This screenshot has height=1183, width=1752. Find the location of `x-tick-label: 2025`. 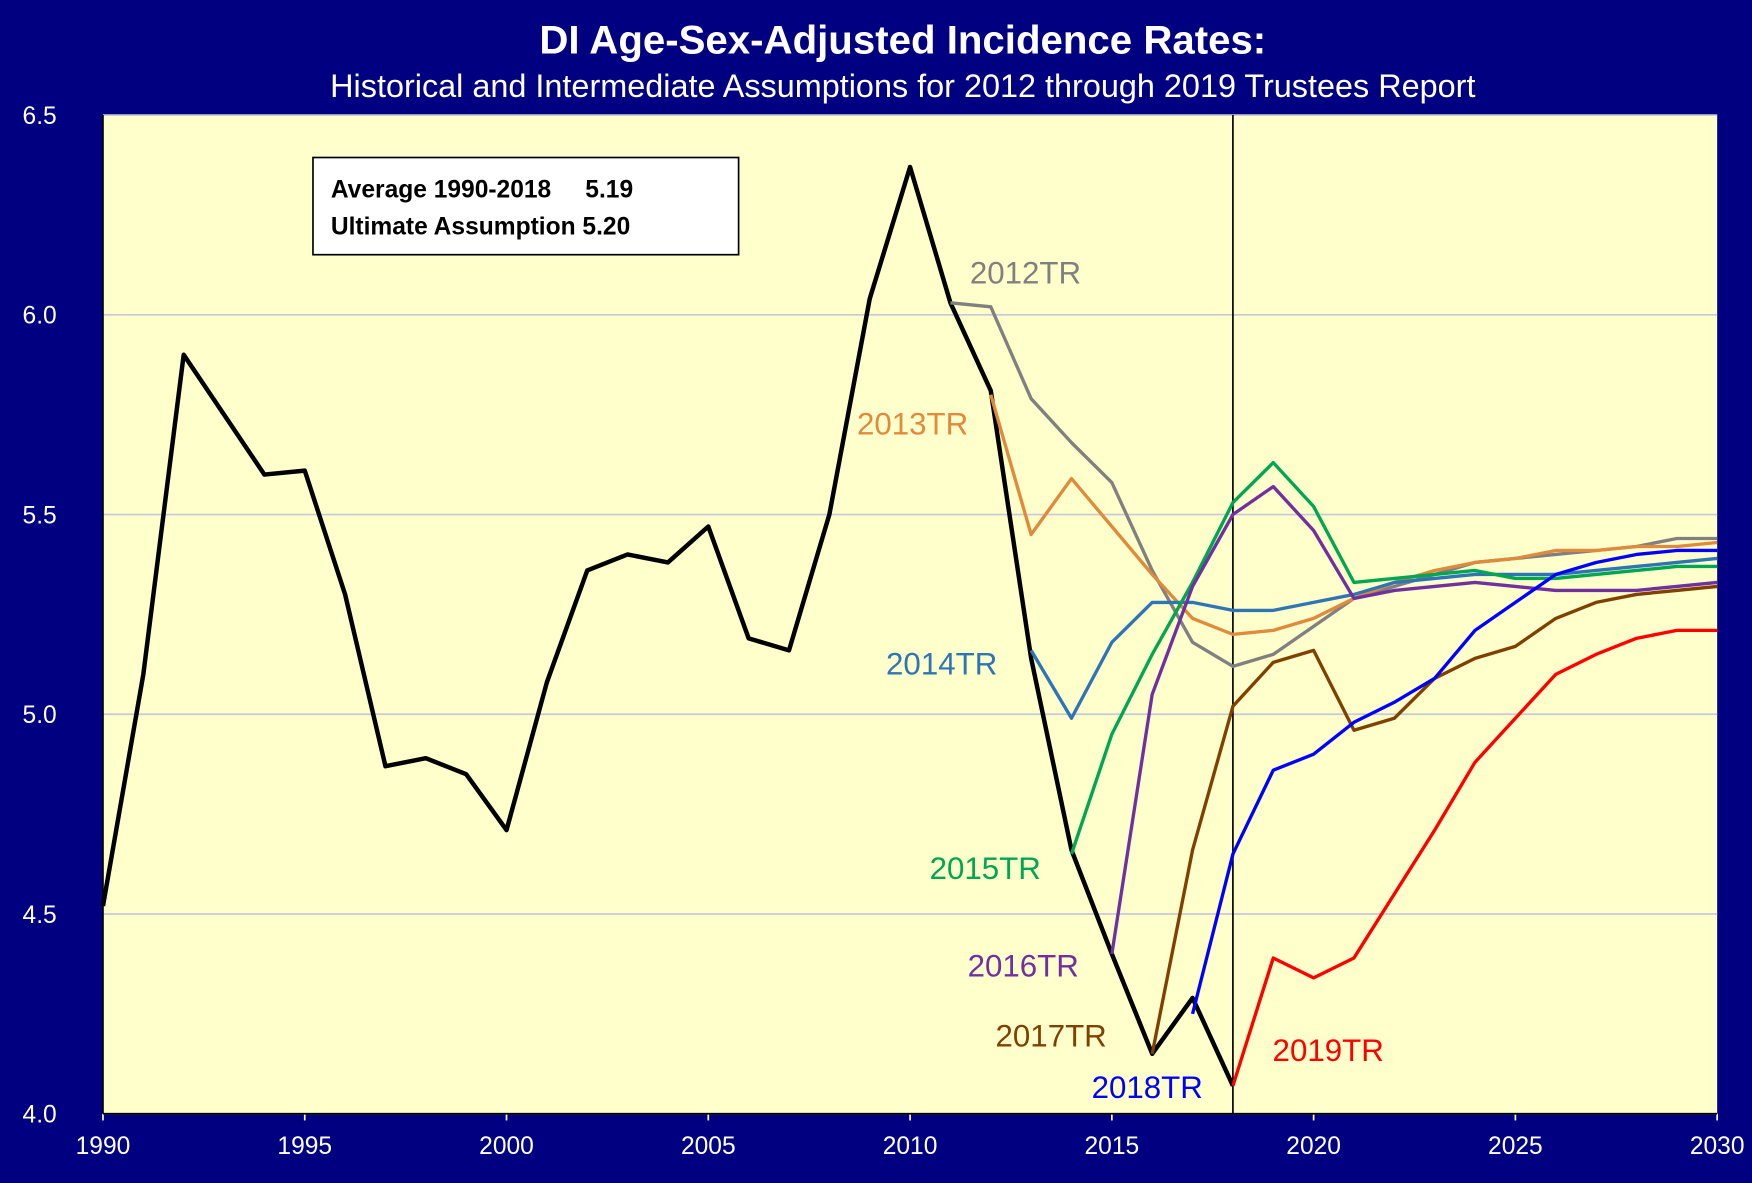

x-tick-label: 2025 is located at coordinates (1515, 1146).